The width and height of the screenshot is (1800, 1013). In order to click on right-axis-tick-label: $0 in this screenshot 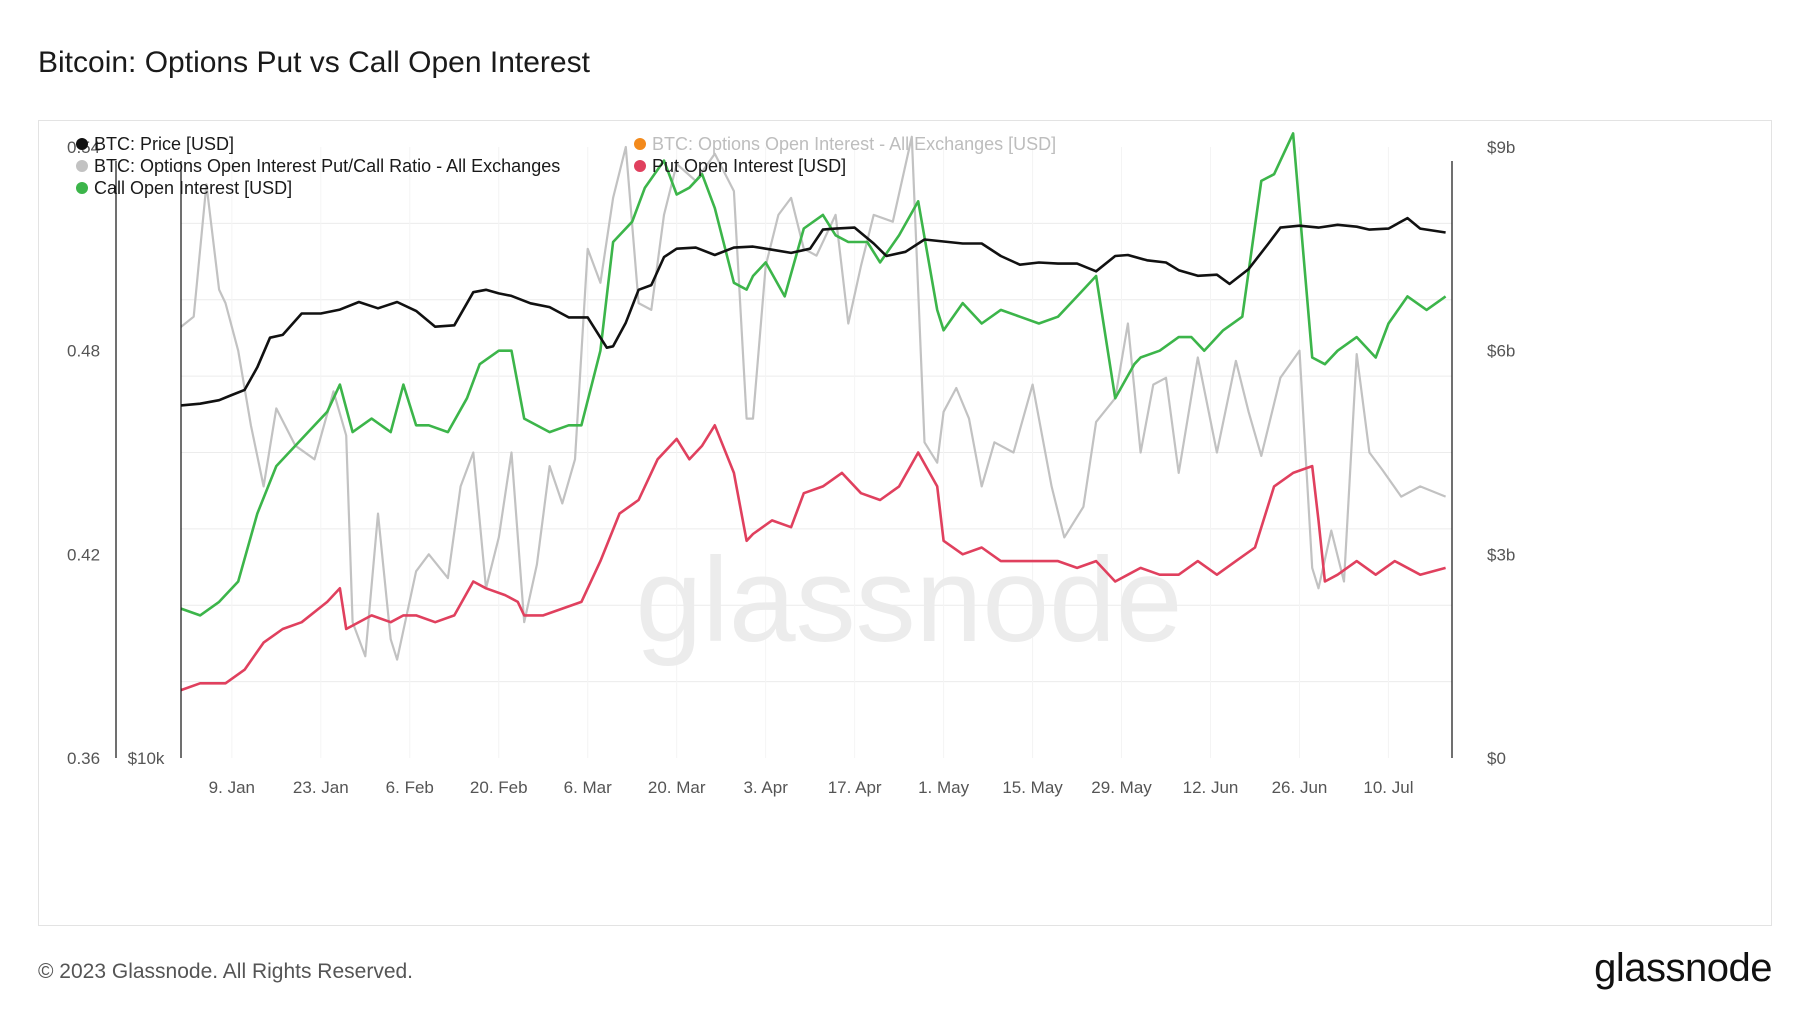, I will do `click(1496, 758)`.